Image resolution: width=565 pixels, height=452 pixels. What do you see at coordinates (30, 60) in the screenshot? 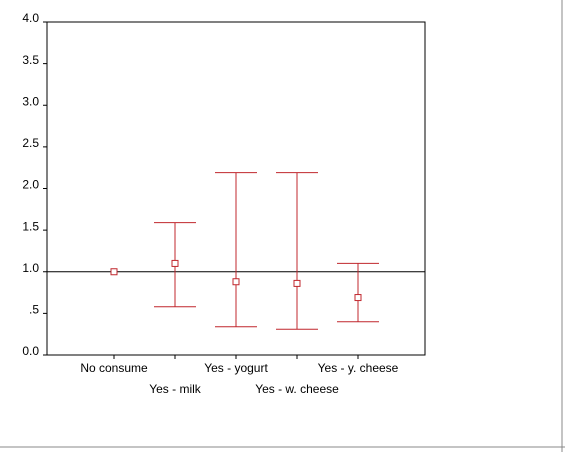
I see `y-tick-label: 3.5` at bounding box center [30, 60].